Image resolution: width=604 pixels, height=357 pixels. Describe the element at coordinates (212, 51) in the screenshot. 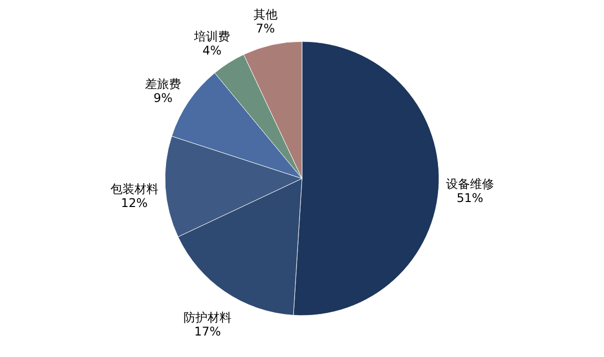

I see `data-label: 4%` at that location.